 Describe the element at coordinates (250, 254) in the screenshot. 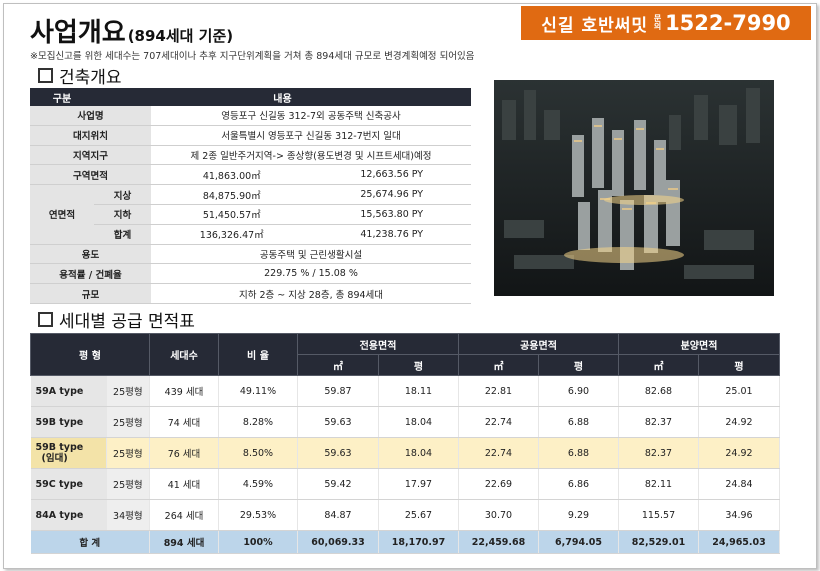

I see `table-row: 용도 공동주택 및 근린생활시설` at that location.